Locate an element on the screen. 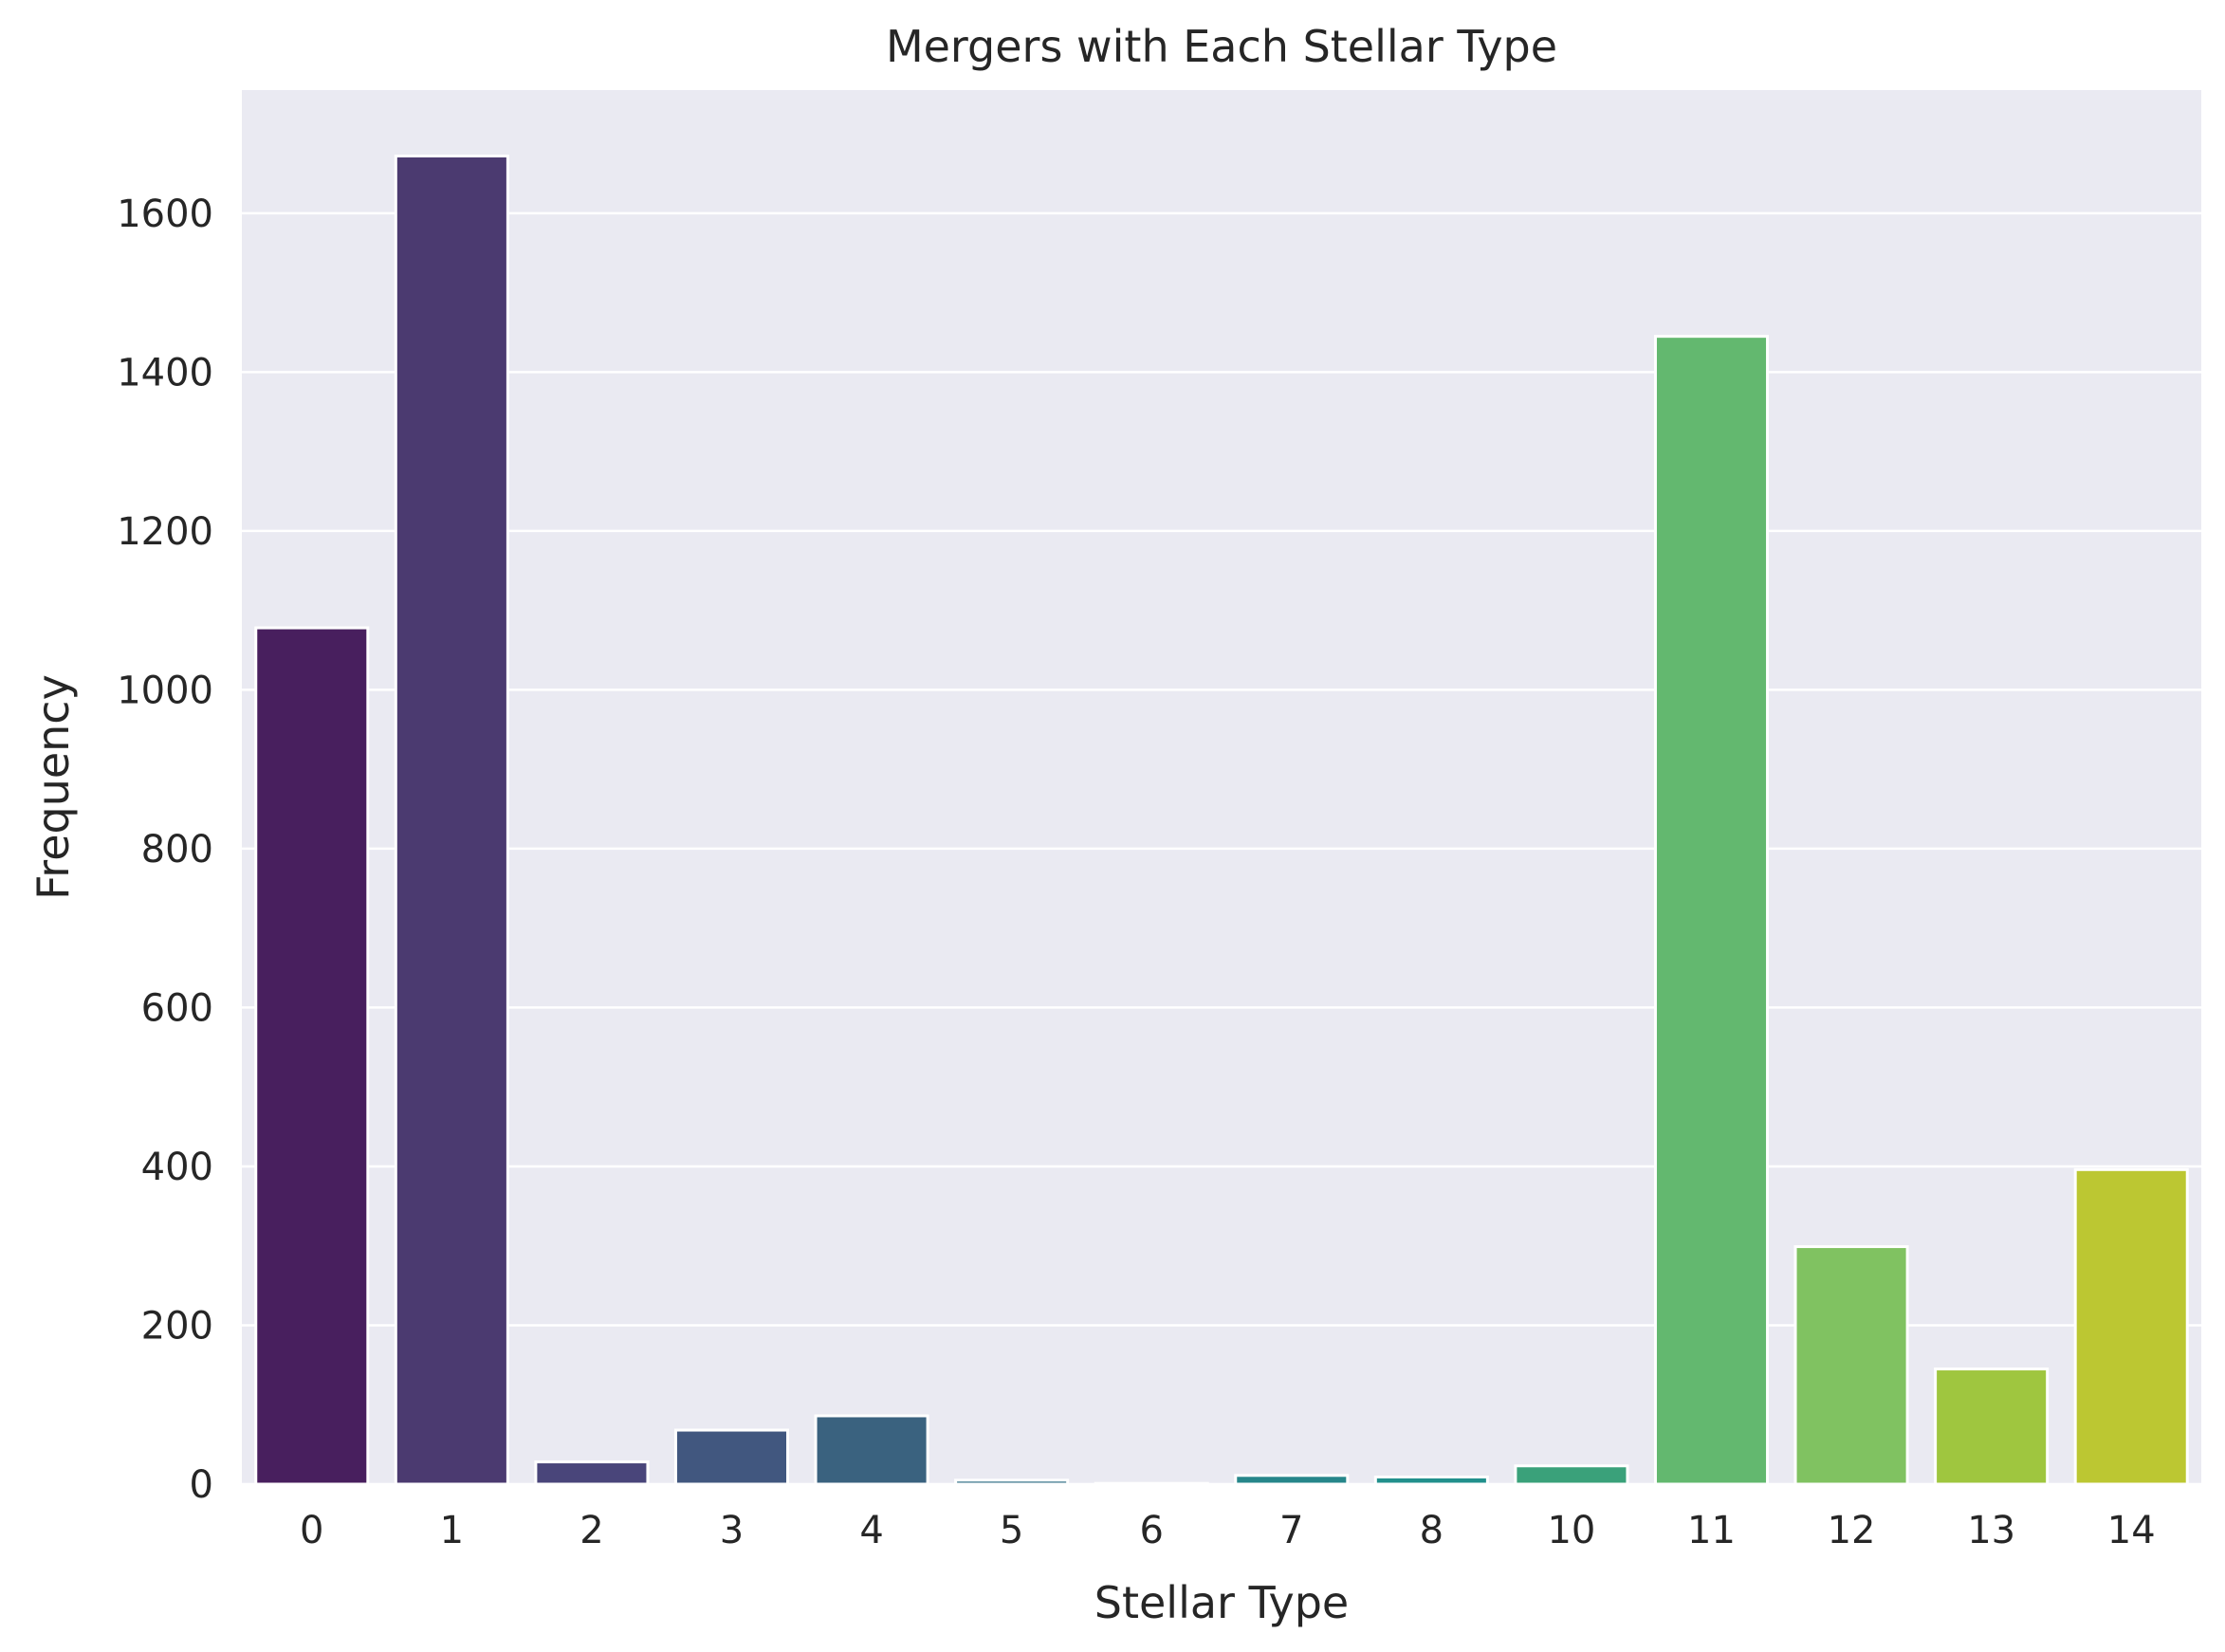 The width and height of the screenshot is (2225, 1652). y-tick-label: 1200 is located at coordinates (165, 532).